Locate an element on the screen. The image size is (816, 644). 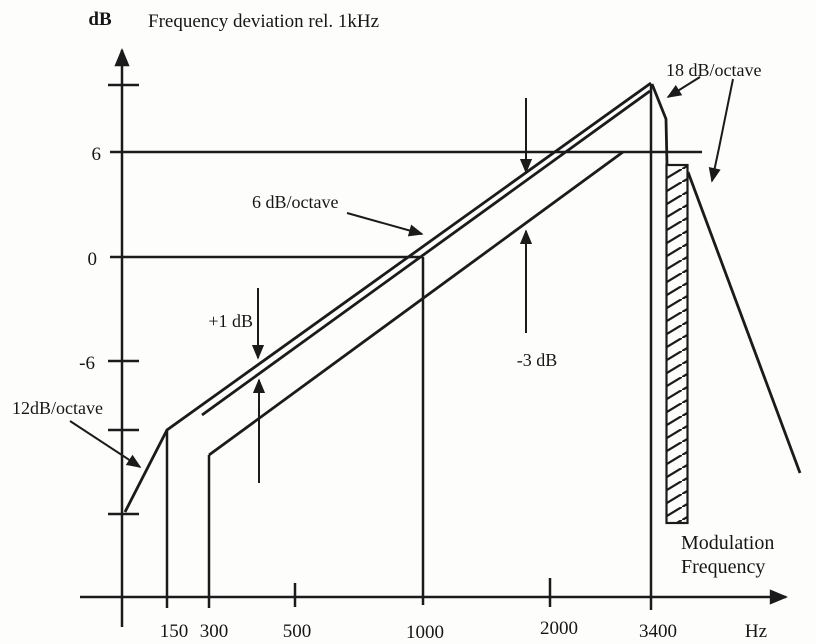
arrow-18db-octave-right is located at coordinates (721, 130).